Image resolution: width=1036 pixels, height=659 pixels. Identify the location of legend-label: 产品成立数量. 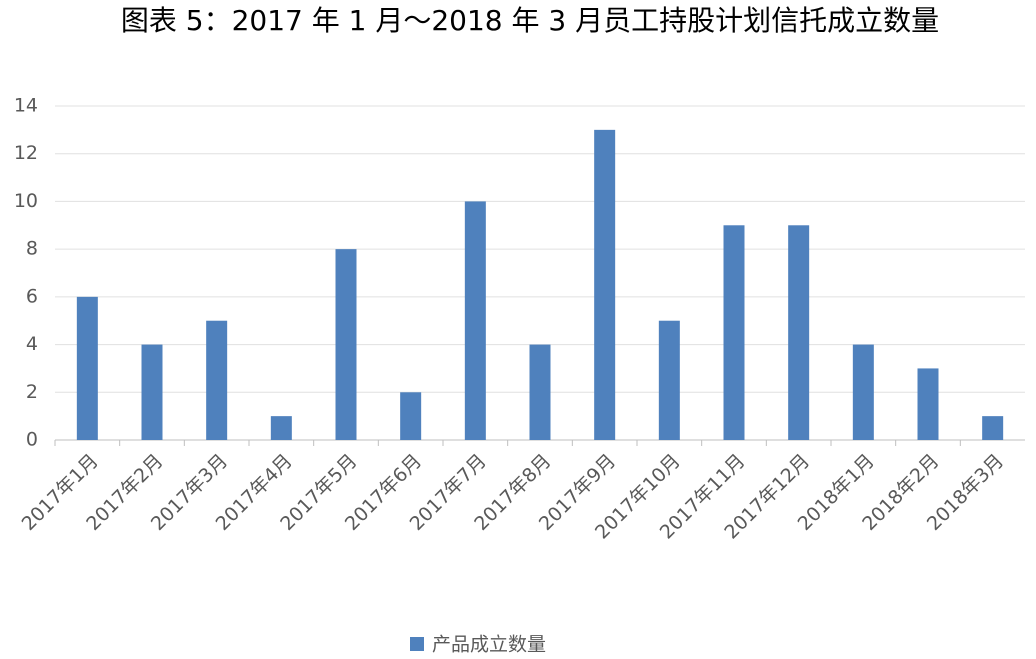
(489, 645).